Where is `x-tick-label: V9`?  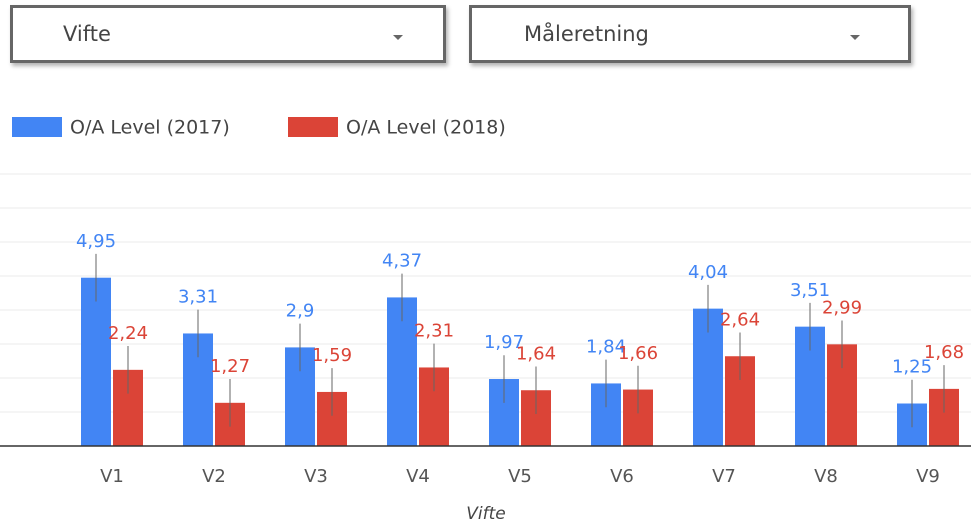 x-tick-label: V9 is located at coordinates (928, 476).